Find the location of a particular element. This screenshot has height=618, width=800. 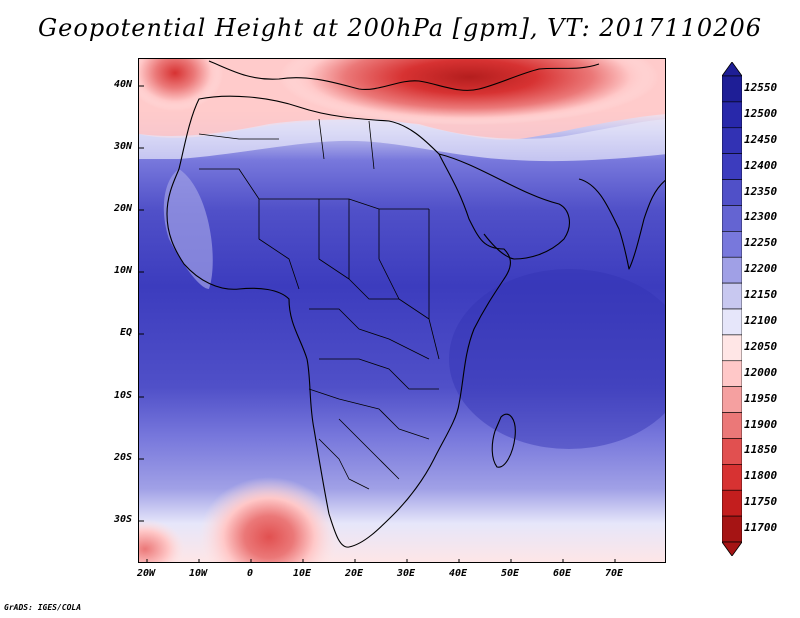

colorbar-level-label: 12050 is located at coordinates (761, 346).